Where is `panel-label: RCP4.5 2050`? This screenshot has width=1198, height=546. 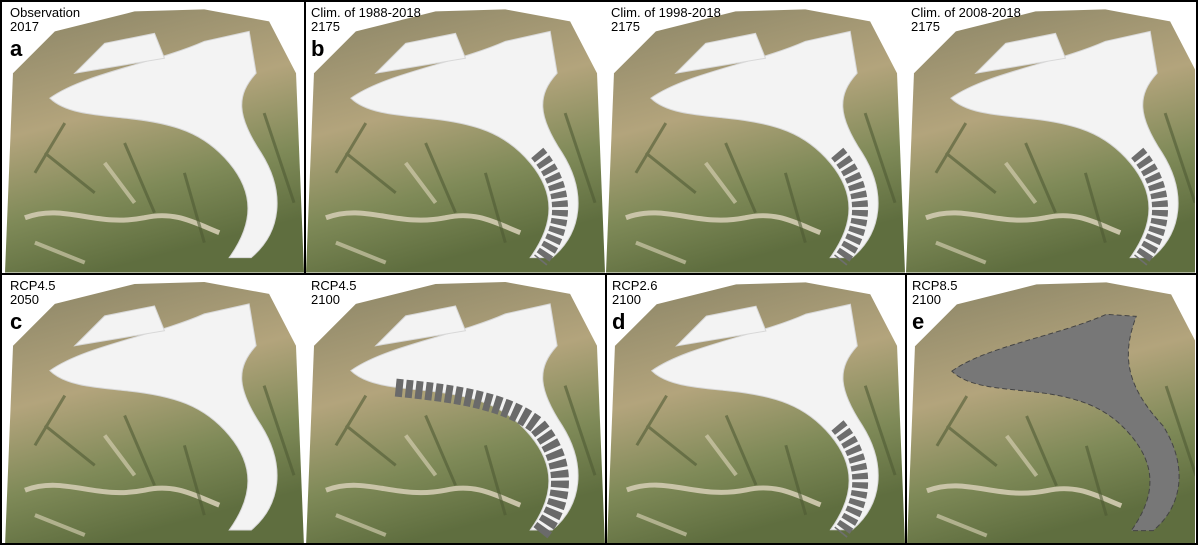
panel-label: RCP4.5 2050 is located at coordinates (33, 293).